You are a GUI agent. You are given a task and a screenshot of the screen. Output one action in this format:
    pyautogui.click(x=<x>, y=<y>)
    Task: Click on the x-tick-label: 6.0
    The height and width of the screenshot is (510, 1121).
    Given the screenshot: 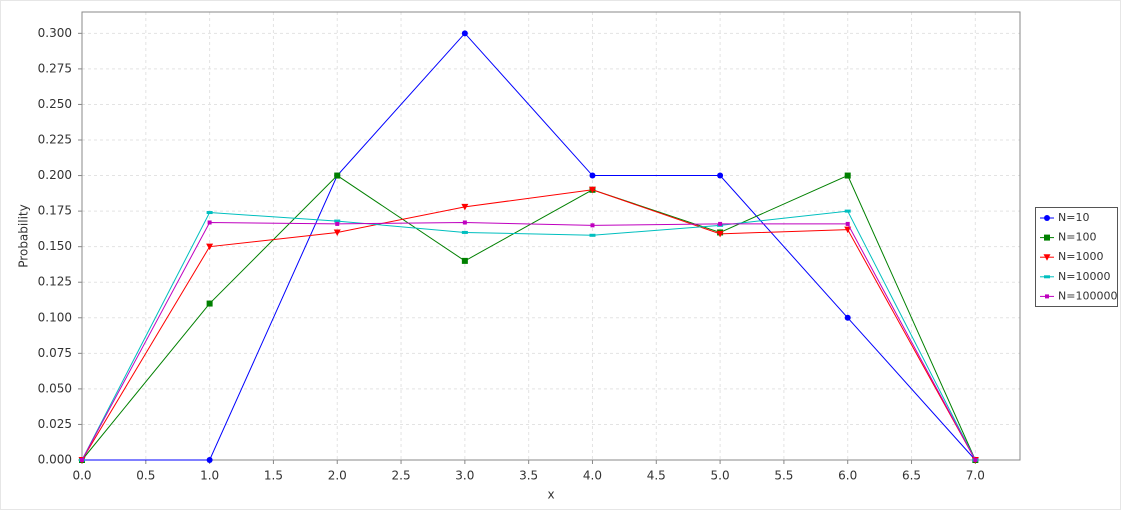 What is the action you would take?
    pyautogui.click(x=847, y=476)
    